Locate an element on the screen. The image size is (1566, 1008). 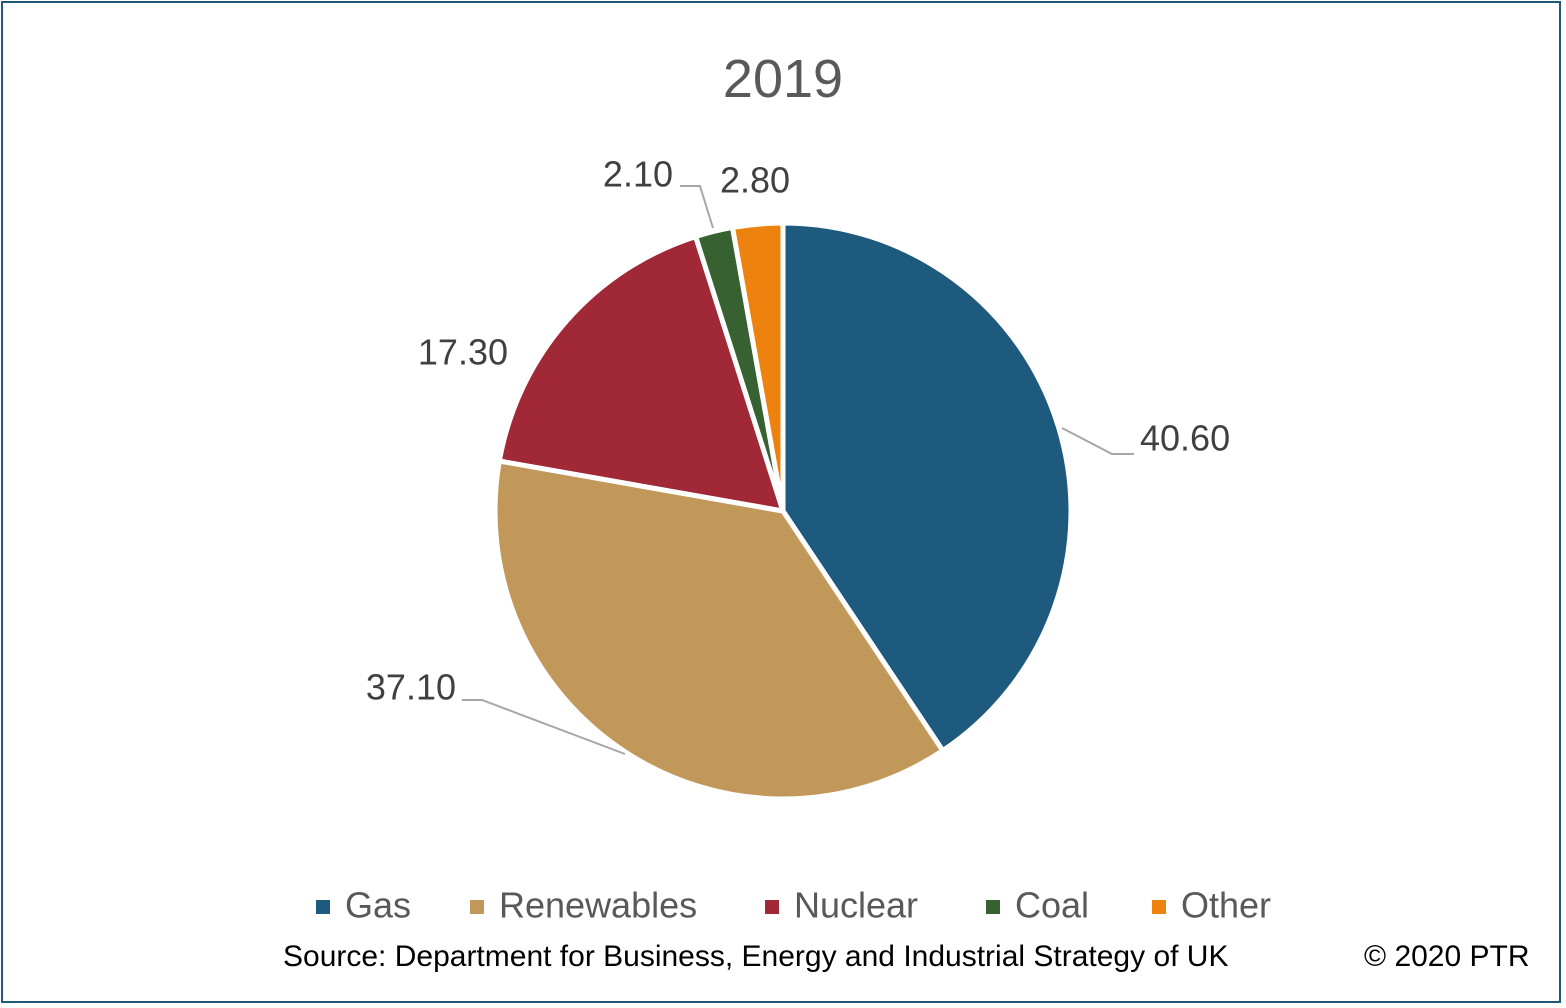
data-label-coal: 2.10 is located at coordinates (638, 174).